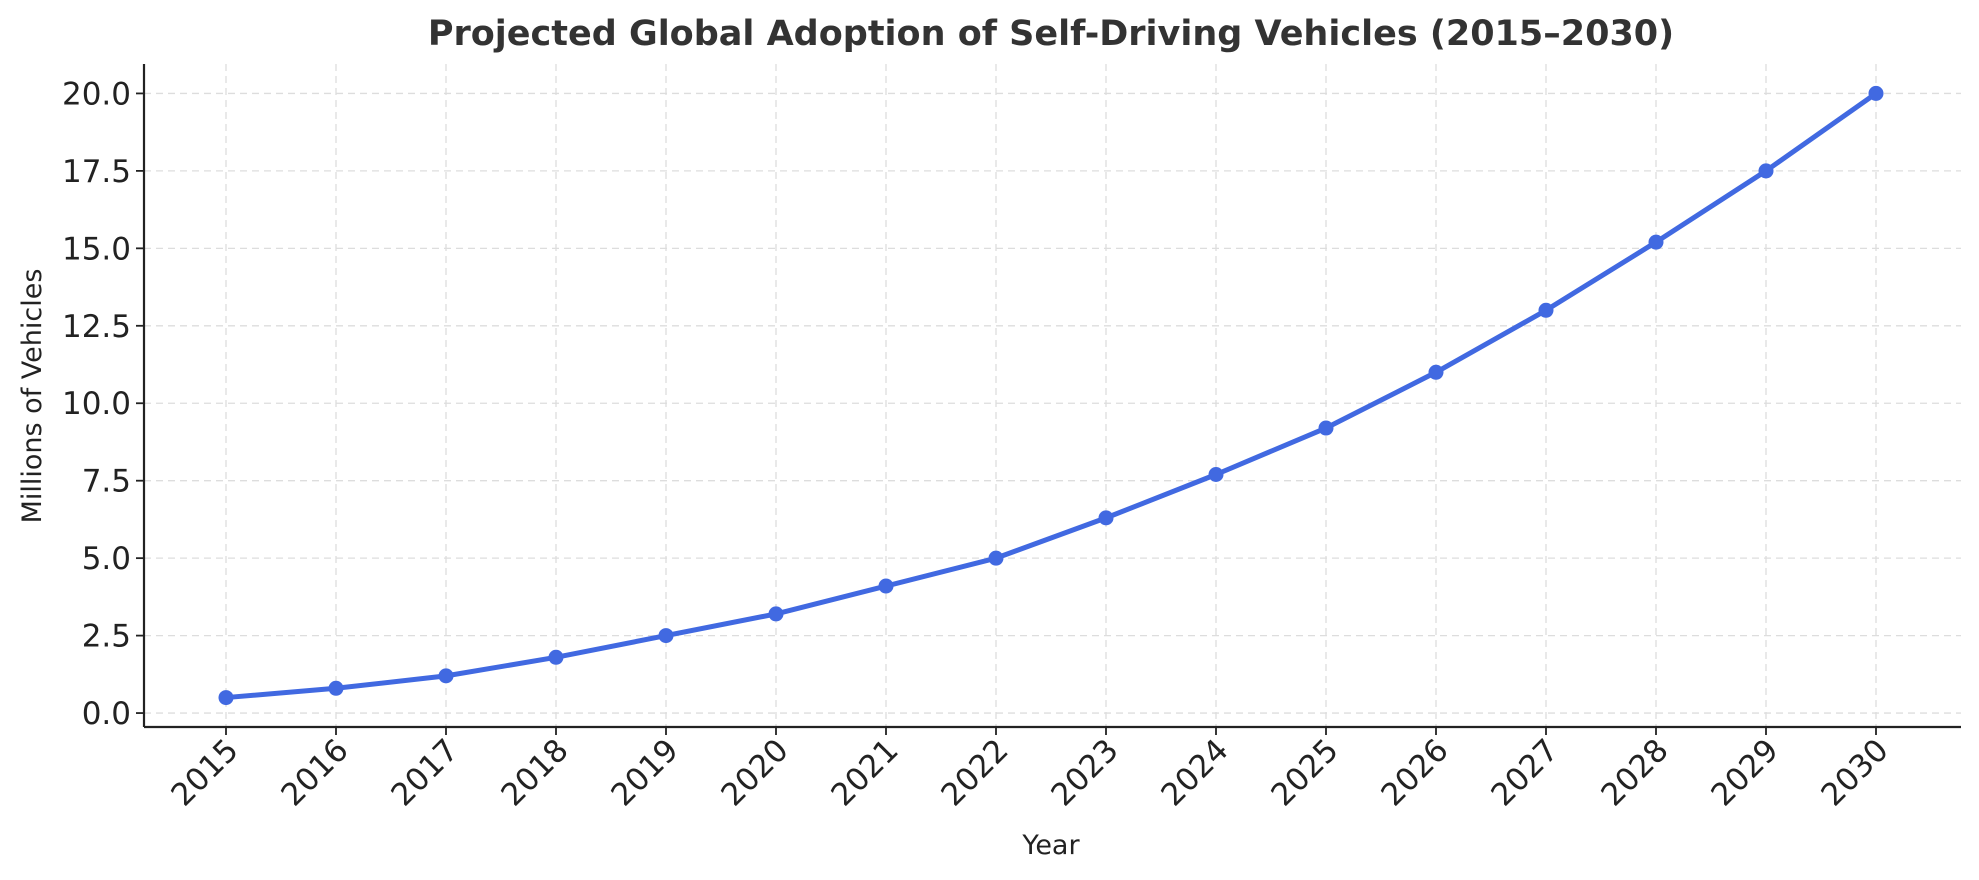 The width and height of the screenshot is (1979, 880). I want to click on x-tick-label: 2024, so click(1194, 772).